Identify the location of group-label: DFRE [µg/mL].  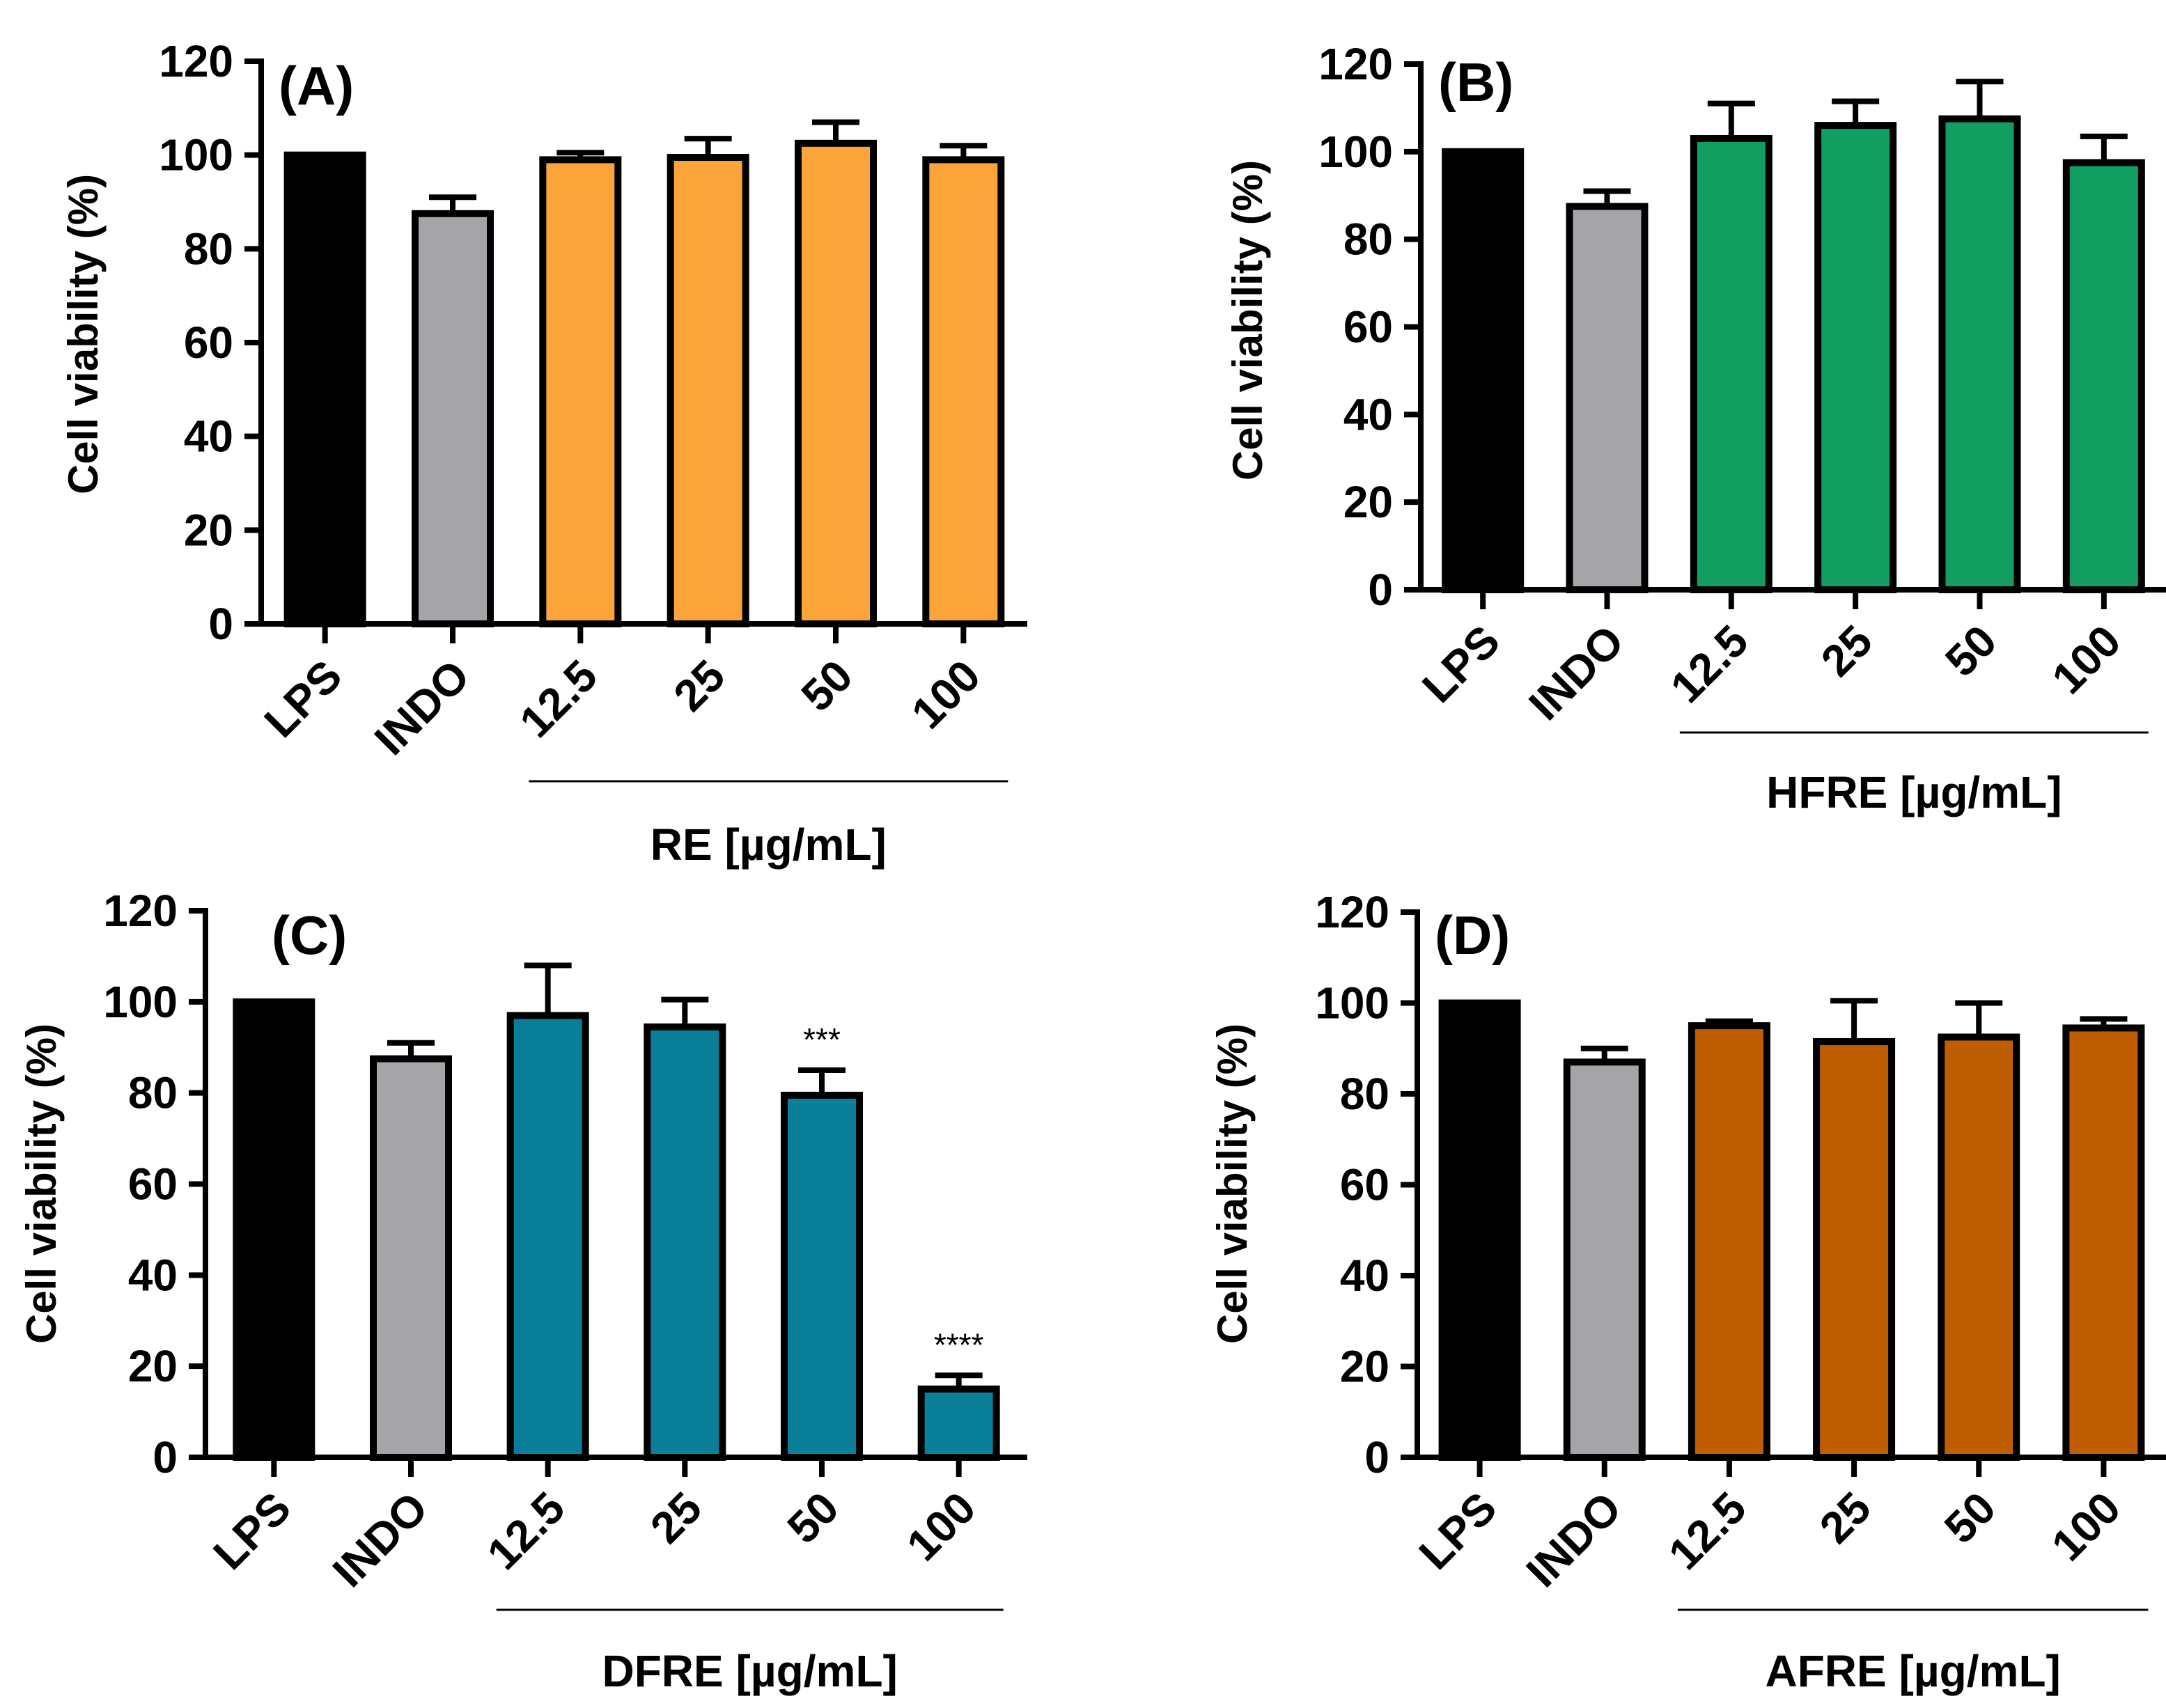
(749, 1671).